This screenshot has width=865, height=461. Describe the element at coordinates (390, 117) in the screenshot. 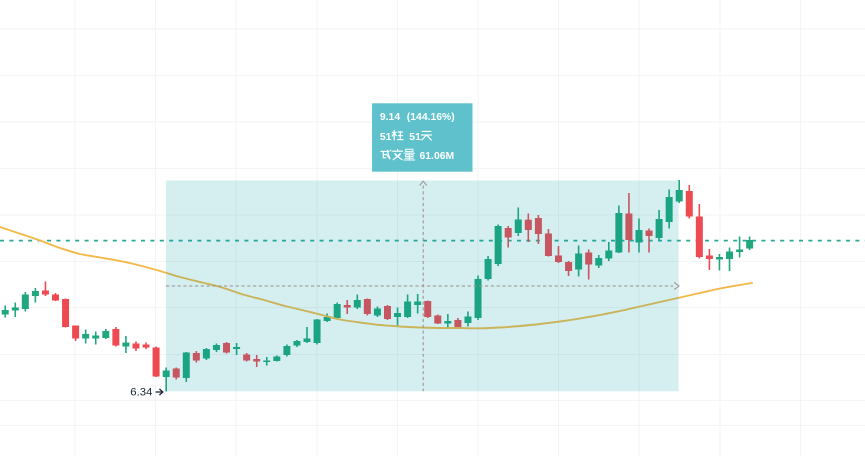

I see `svg-text: 9.14` at that location.